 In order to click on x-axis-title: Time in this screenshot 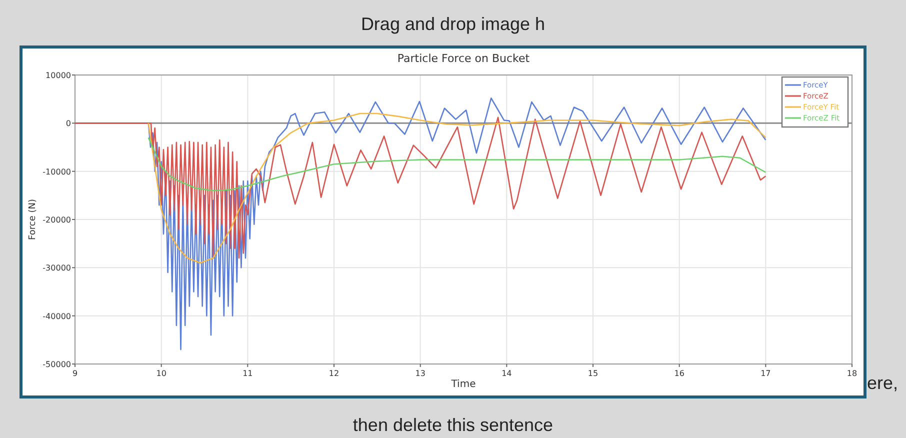, I will do `click(463, 384)`.